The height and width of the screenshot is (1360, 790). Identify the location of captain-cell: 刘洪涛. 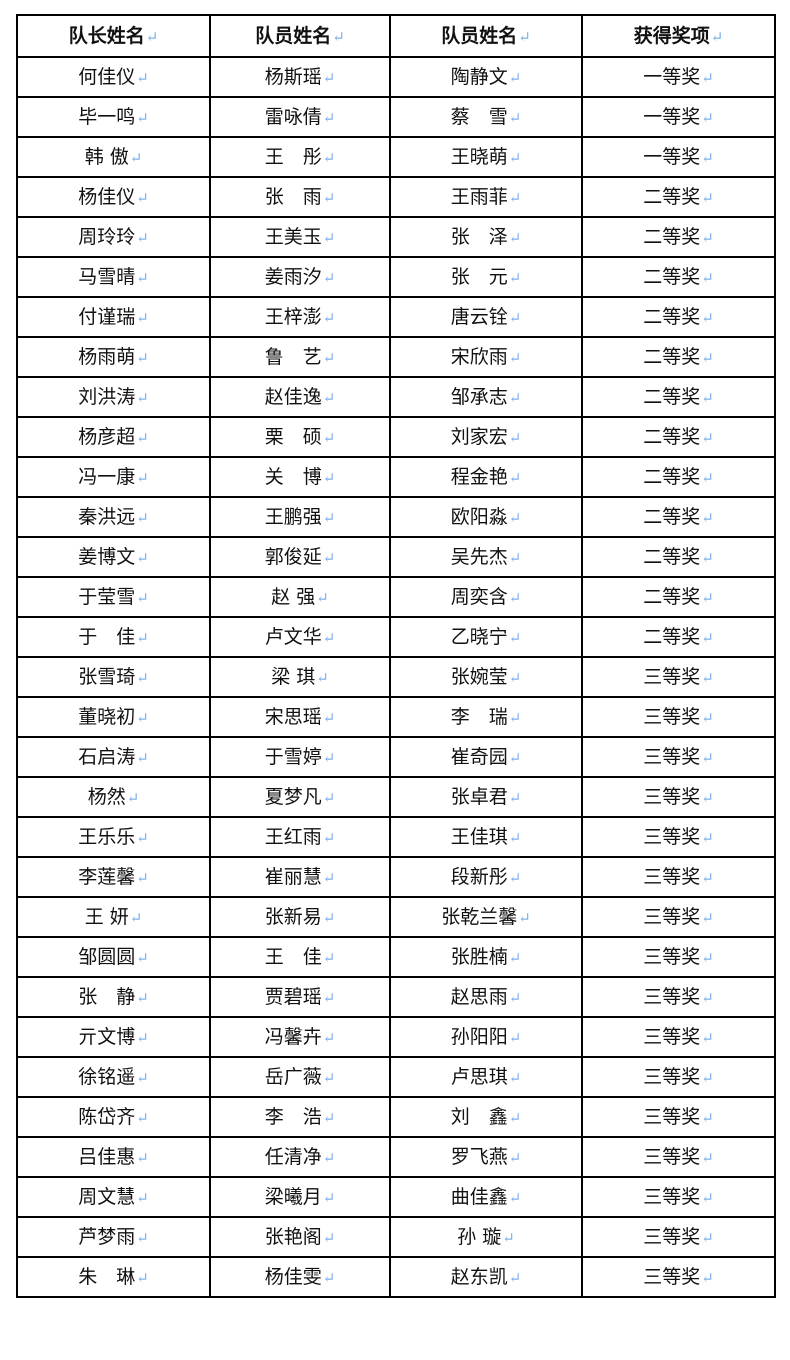
(113, 397).